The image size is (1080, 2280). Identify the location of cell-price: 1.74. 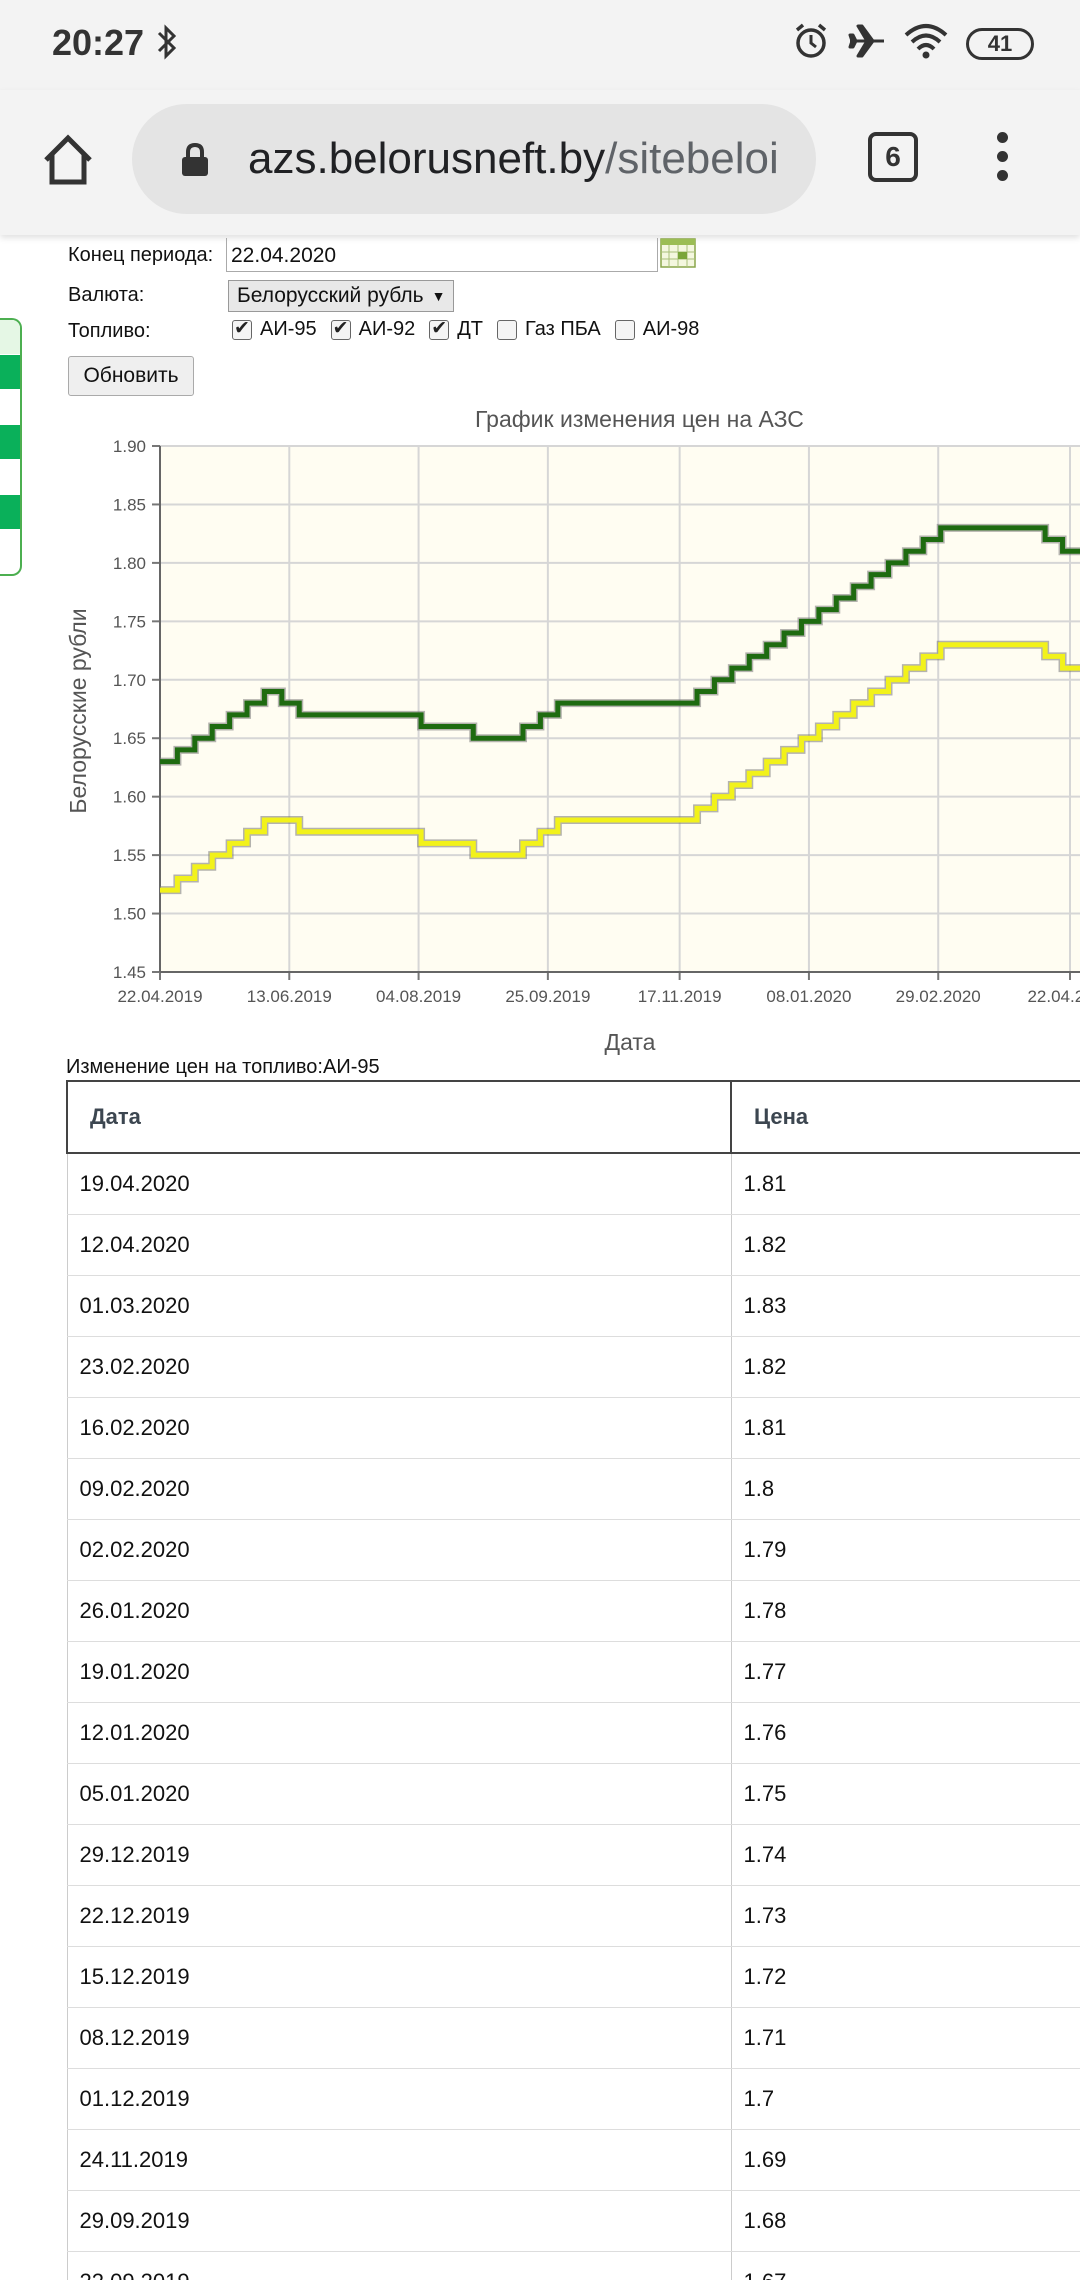
(905, 1855).